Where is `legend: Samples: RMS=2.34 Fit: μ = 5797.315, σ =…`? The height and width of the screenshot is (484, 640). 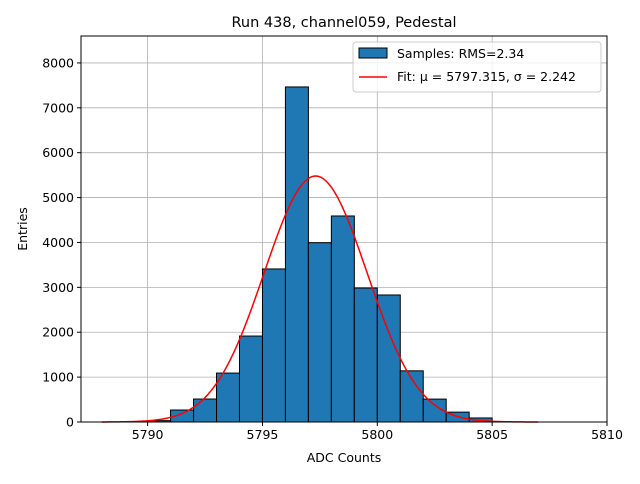
legend: Samples: RMS=2.34 Fit: μ = 5797.315, σ =… is located at coordinates (477, 67).